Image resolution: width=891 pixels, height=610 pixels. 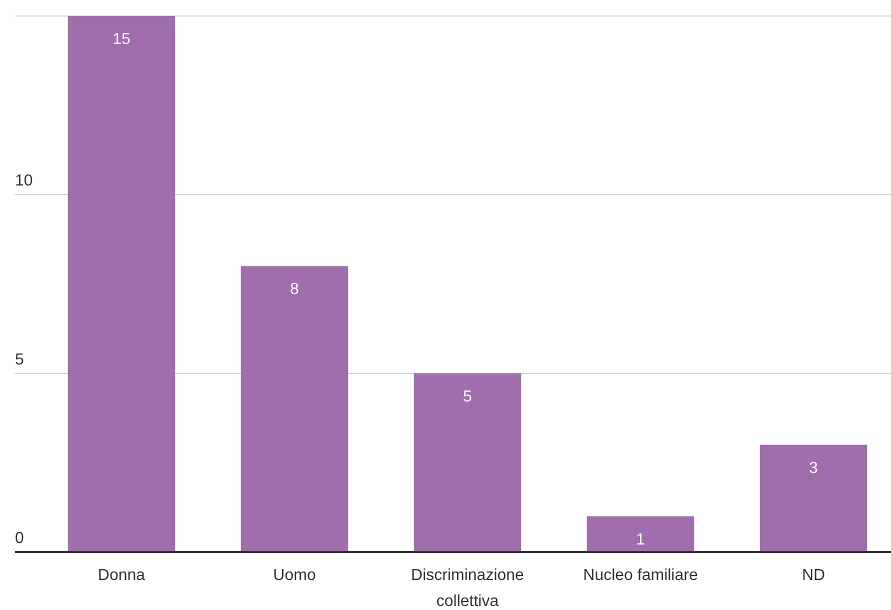 What do you see at coordinates (294, 575) in the screenshot?
I see `x-tick-label: Uomo` at bounding box center [294, 575].